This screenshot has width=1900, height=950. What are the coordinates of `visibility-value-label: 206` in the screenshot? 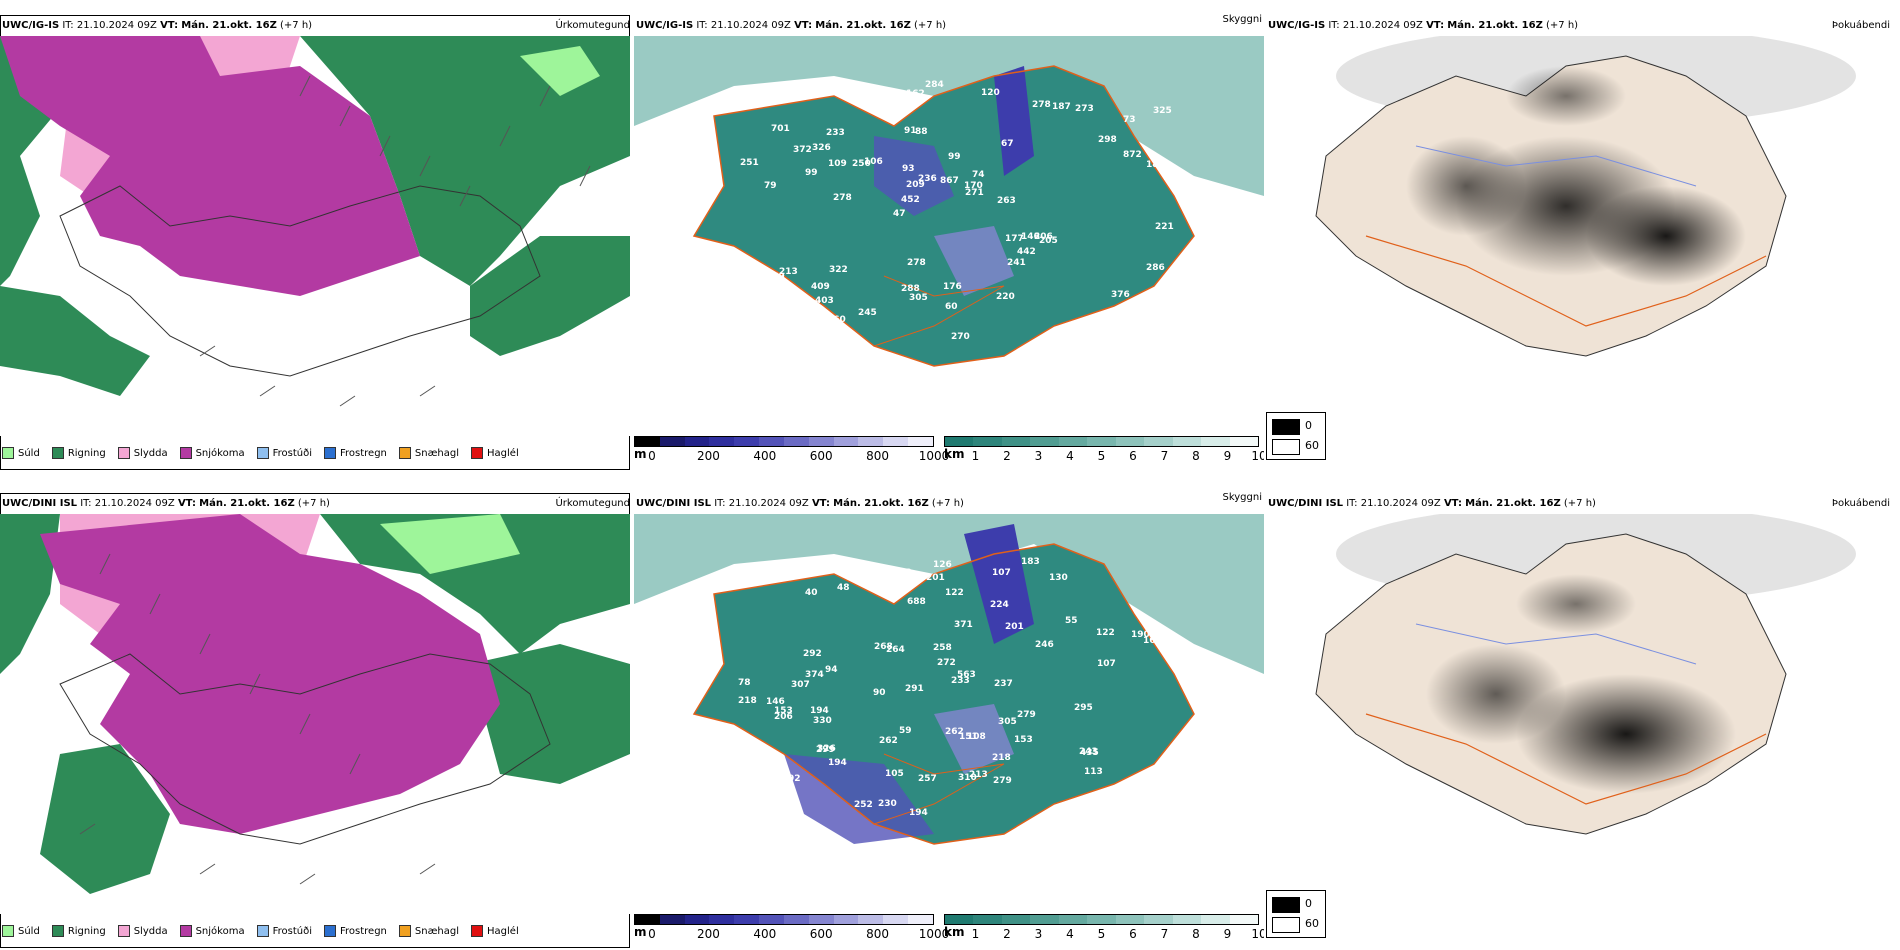 It's located at (1043, 237).